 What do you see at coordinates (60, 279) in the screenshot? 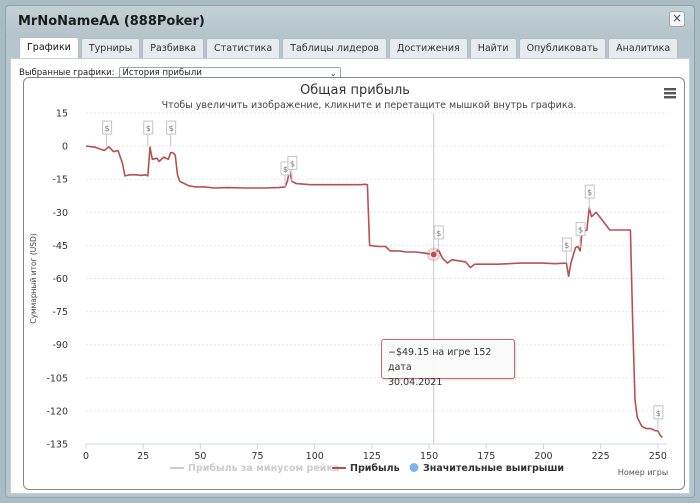
I see `y-tick-label: -60` at bounding box center [60, 279].